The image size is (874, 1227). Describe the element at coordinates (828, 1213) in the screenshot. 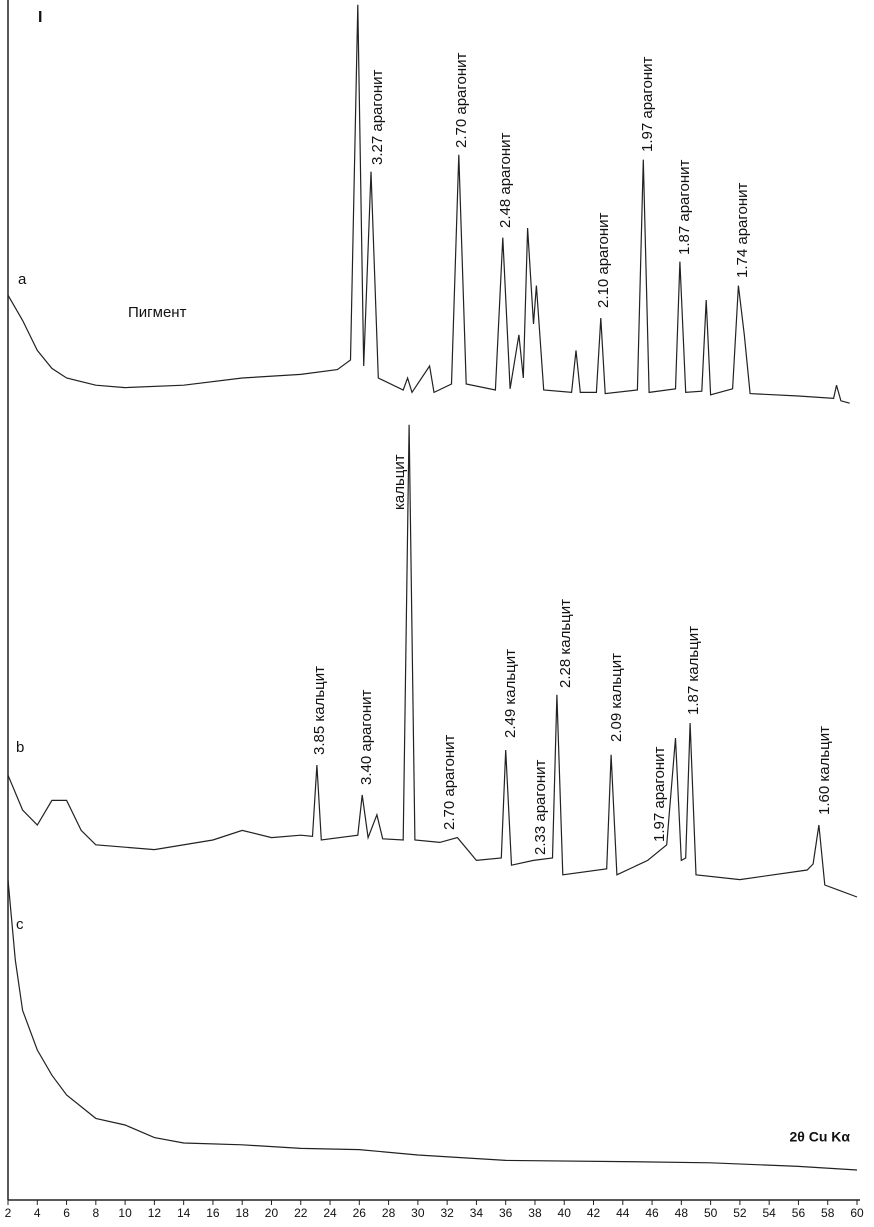

I see `x-tick-label: 58` at that location.